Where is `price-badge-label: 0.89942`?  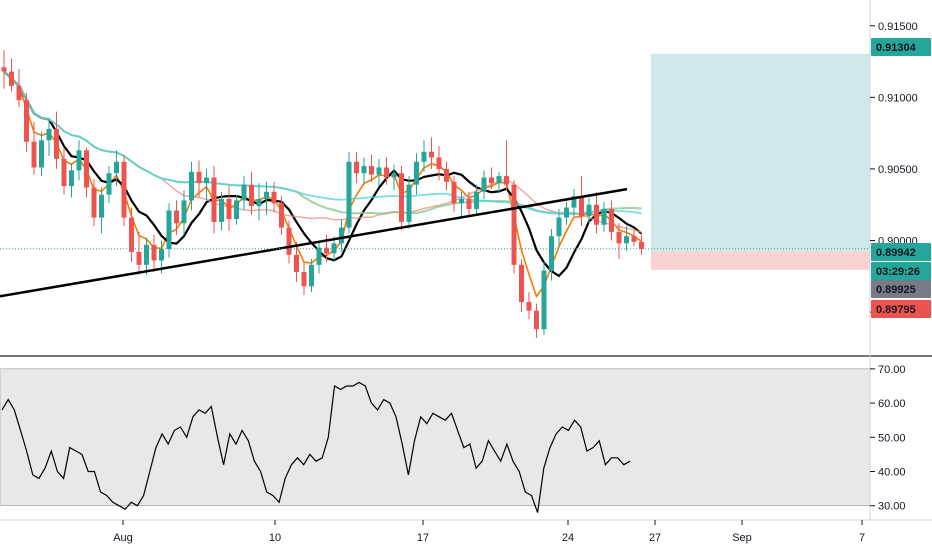
price-badge-label: 0.89942 is located at coordinates (896, 253).